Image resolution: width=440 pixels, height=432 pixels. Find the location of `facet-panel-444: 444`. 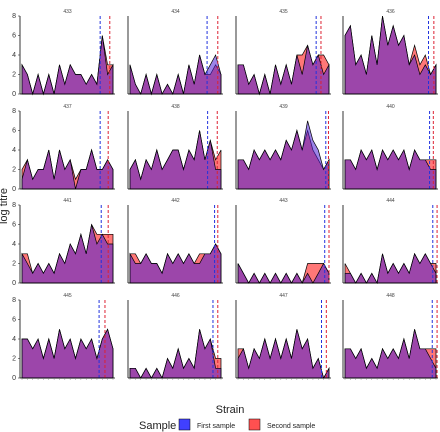

facet-panel-444: 444 is located at coordinates (390, 241).